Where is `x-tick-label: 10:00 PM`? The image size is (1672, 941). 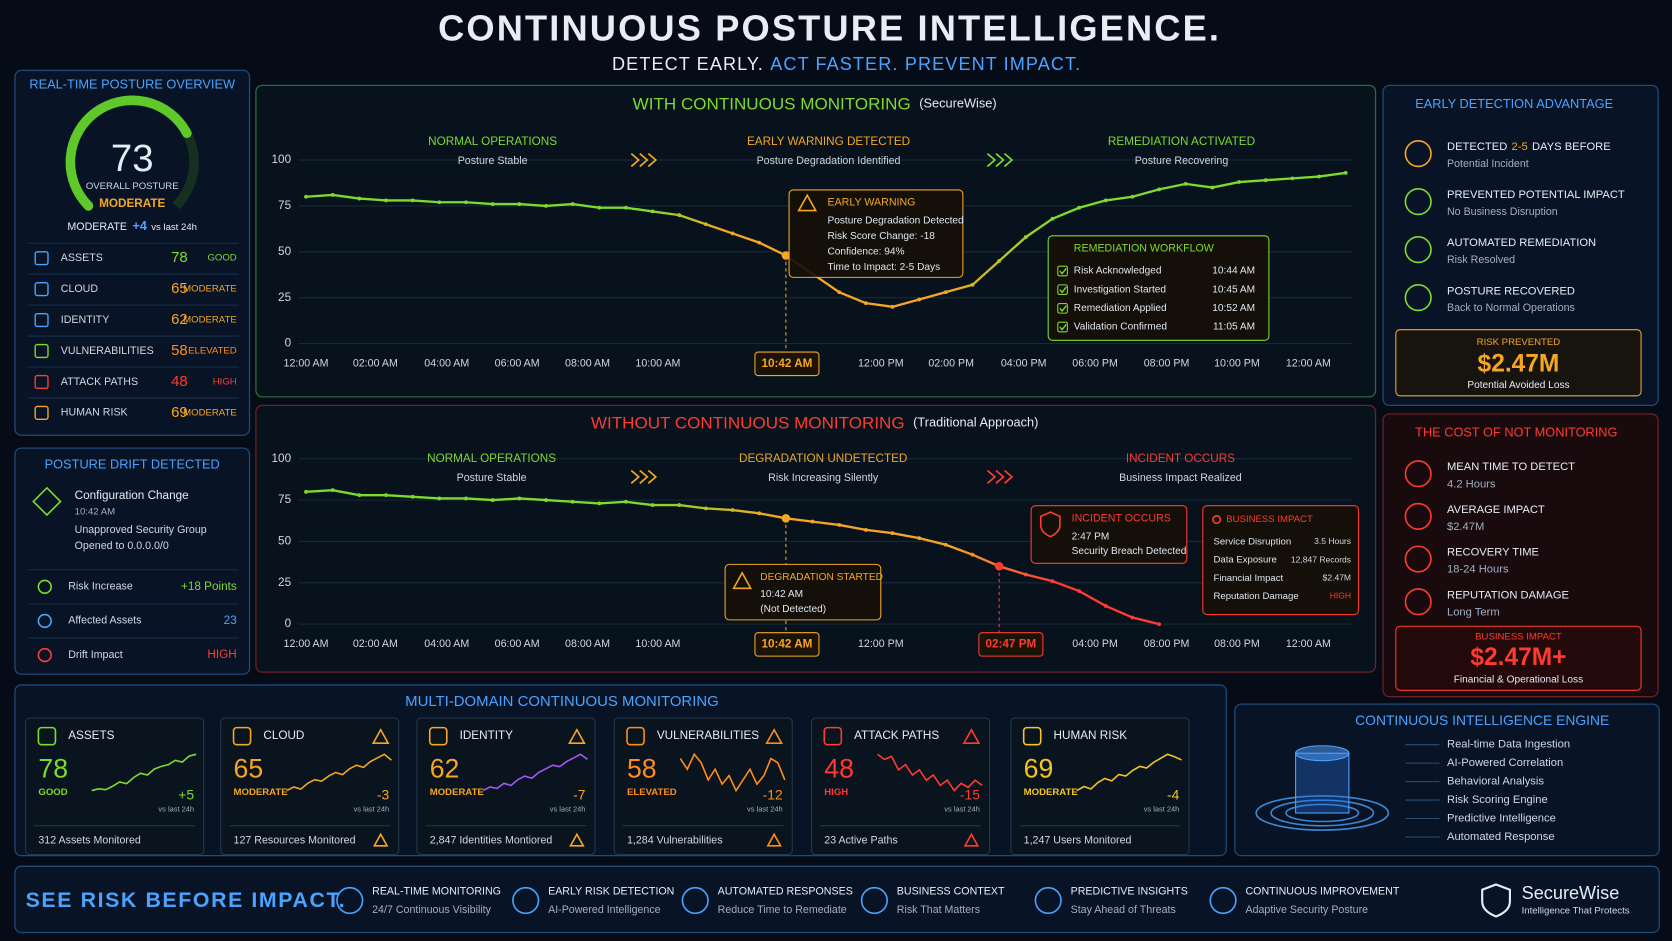
x-tick-label: 10:00 PM is located at coordinates (1237, 364).